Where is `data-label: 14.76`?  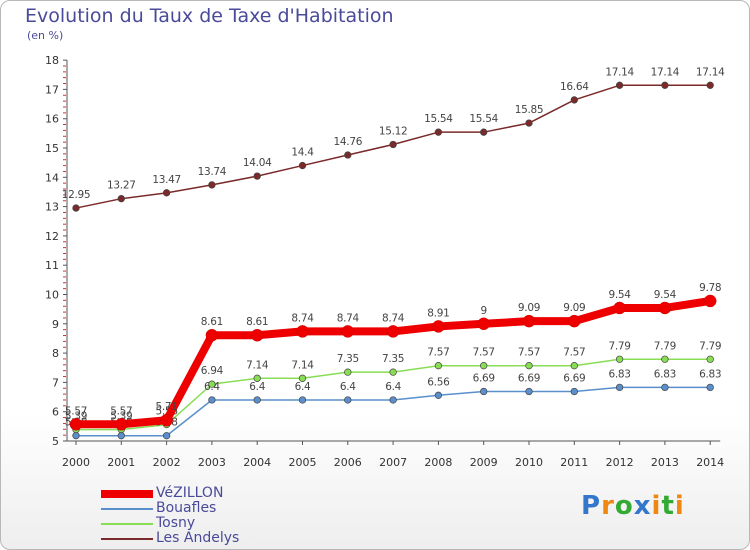
data-label: 14.76 is located at coordinates (348, 142).